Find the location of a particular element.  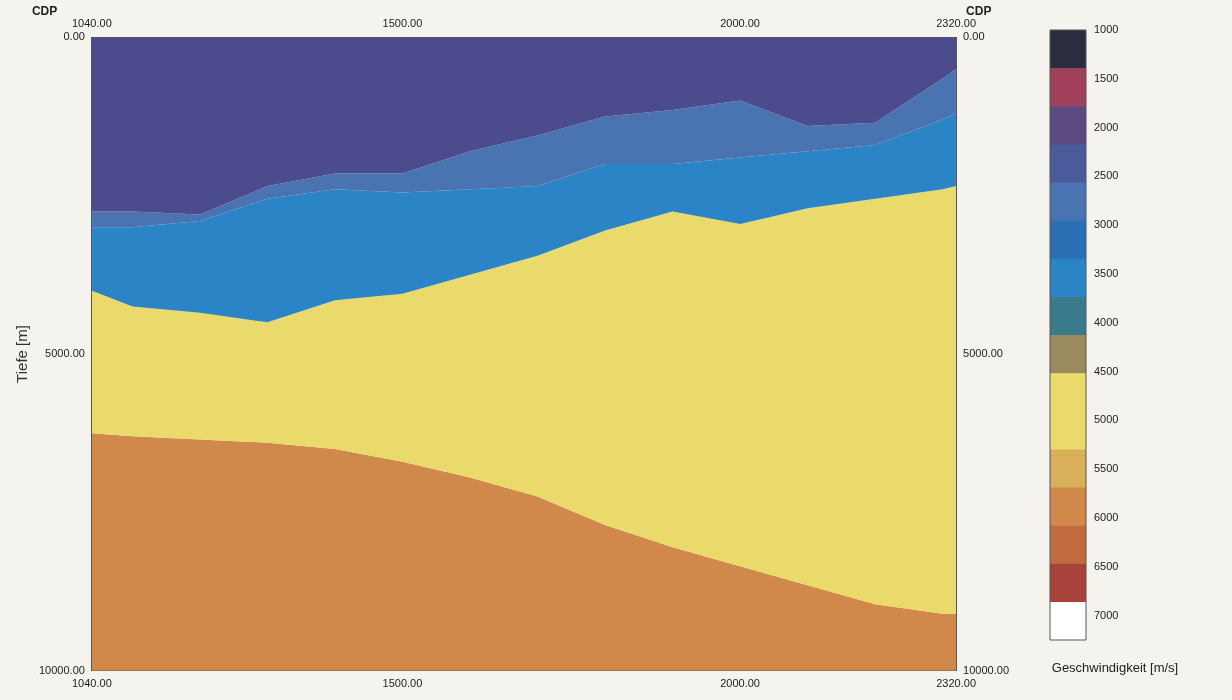

y2-tick-label: 5000.00 is located at coordinates (983, 353).